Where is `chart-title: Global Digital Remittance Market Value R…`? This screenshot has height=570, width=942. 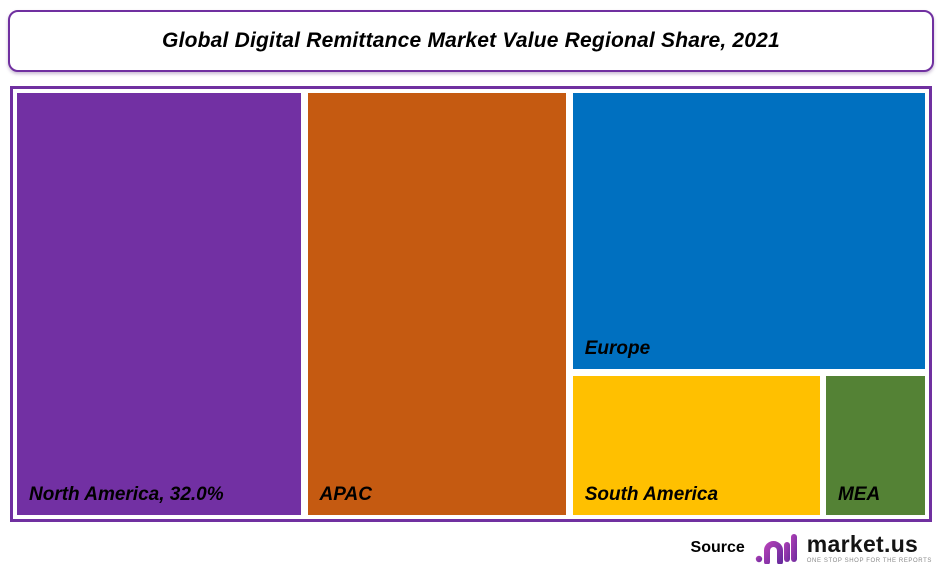
chart-title: Global Digital Remittance Market Value R… is located at coordinates (471, 40).